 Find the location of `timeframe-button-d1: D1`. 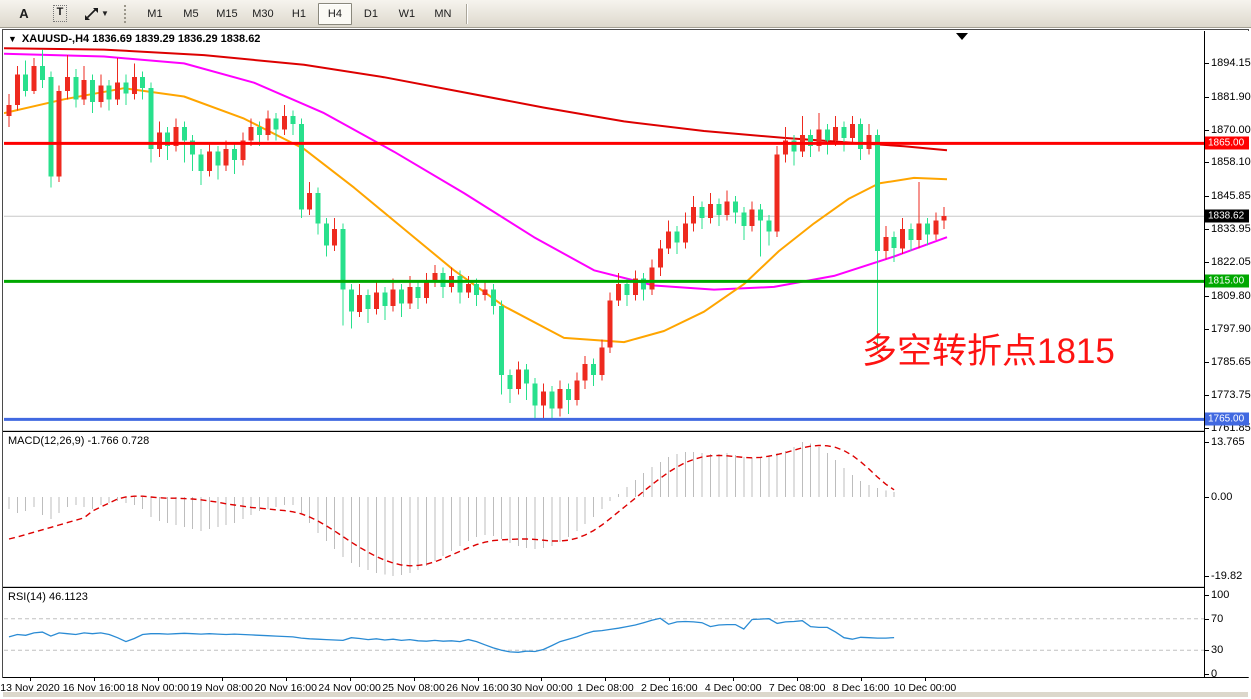

timeframe-button-d1: D1 is located at coordinates (370, 13).